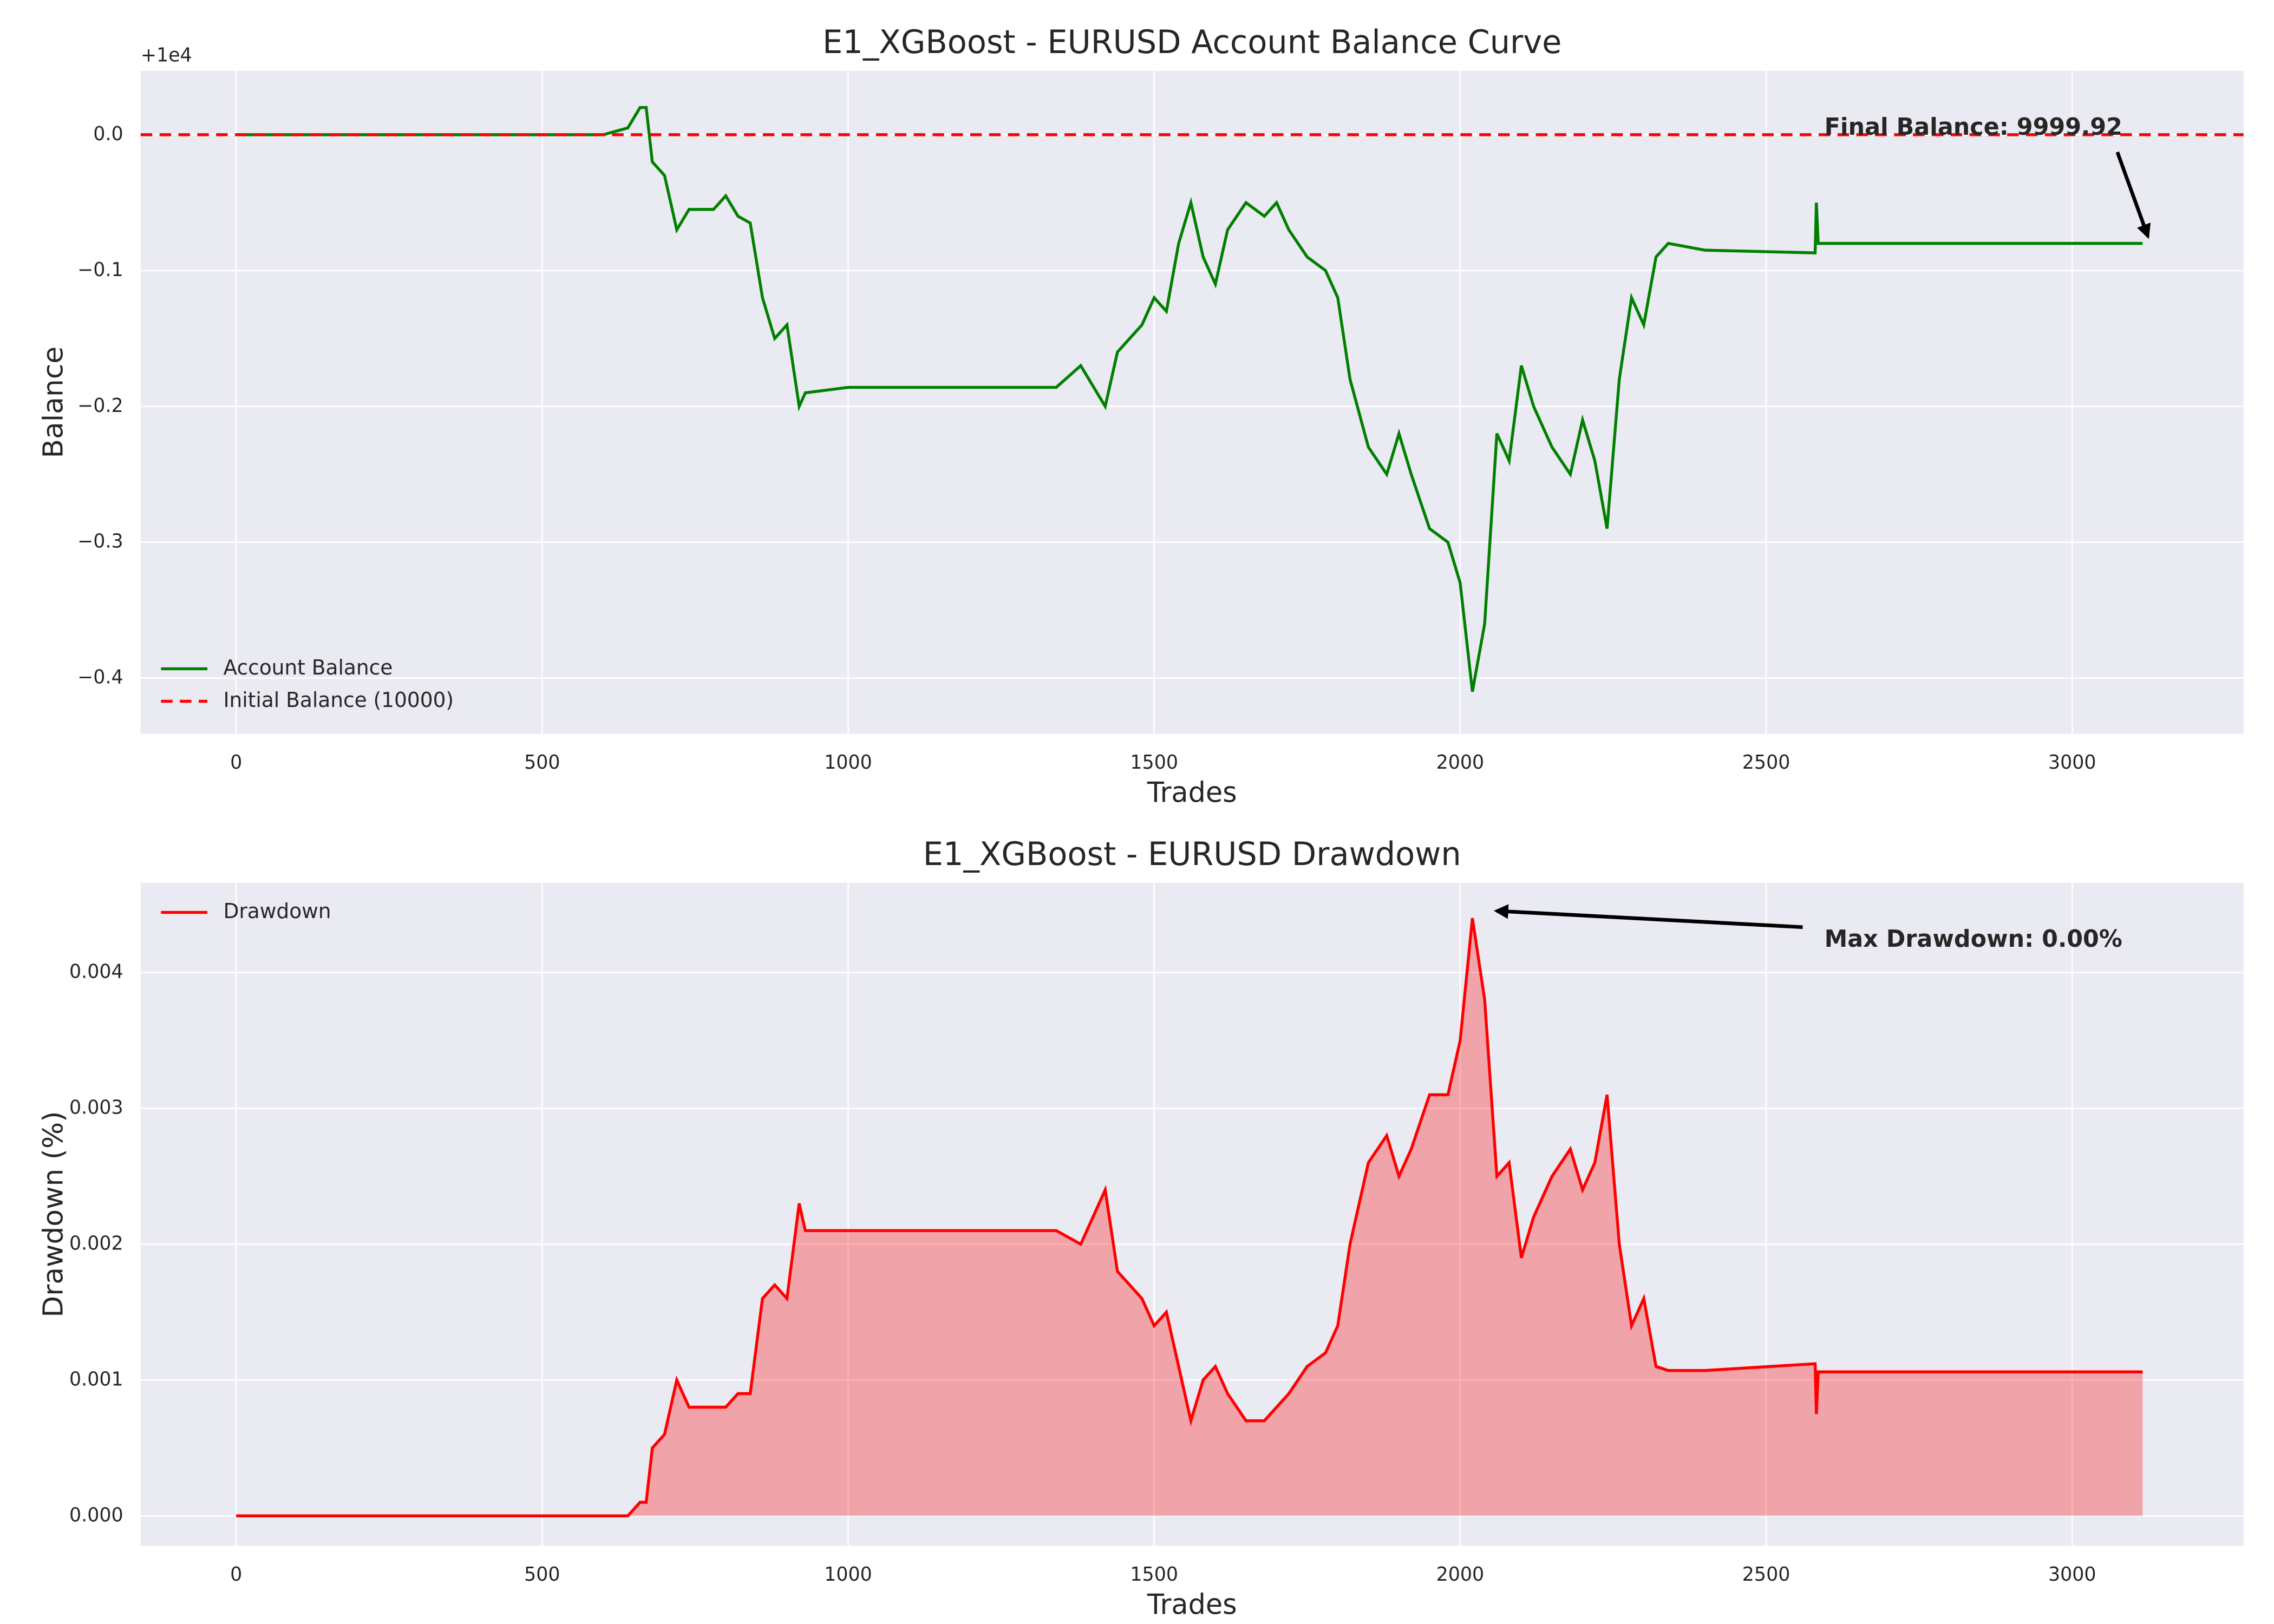  Describe the element at coordinates (96, 1515) in the screenshot. I see `y-tick-label: 0.000` at that location.